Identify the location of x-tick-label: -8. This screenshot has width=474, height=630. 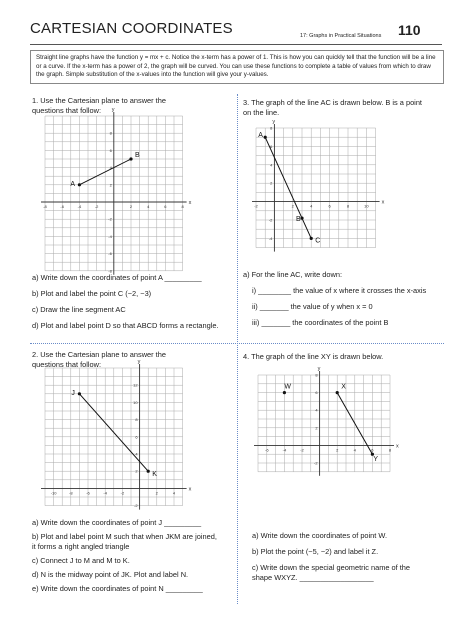
(71, 492).